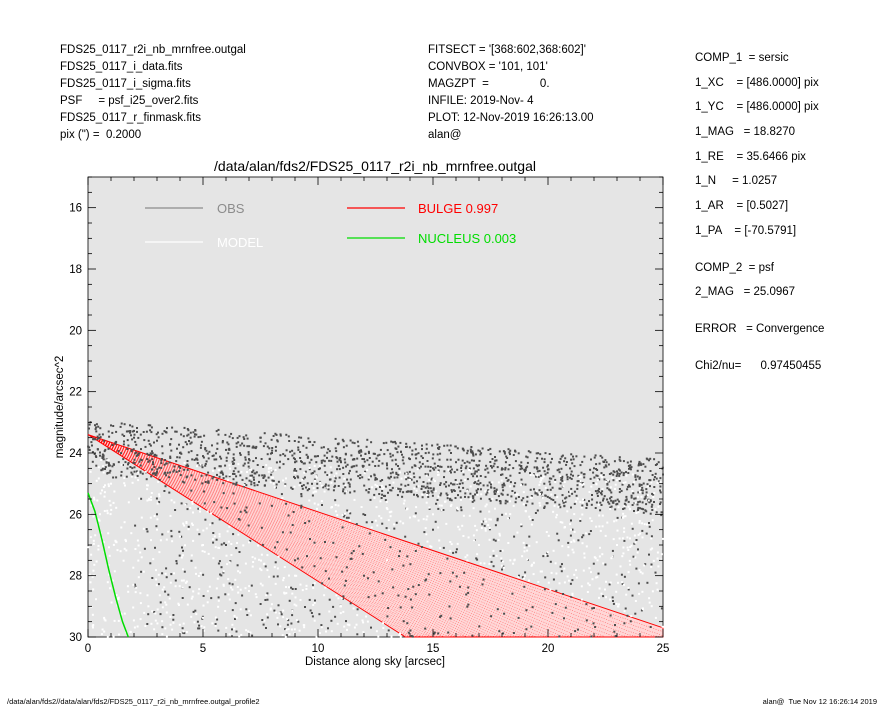 The image size is (885, 708). What do you see at coordinates (75, 454) in the screenshot?
I see `y-tick-label: 24` at bounding box center [75, 454].